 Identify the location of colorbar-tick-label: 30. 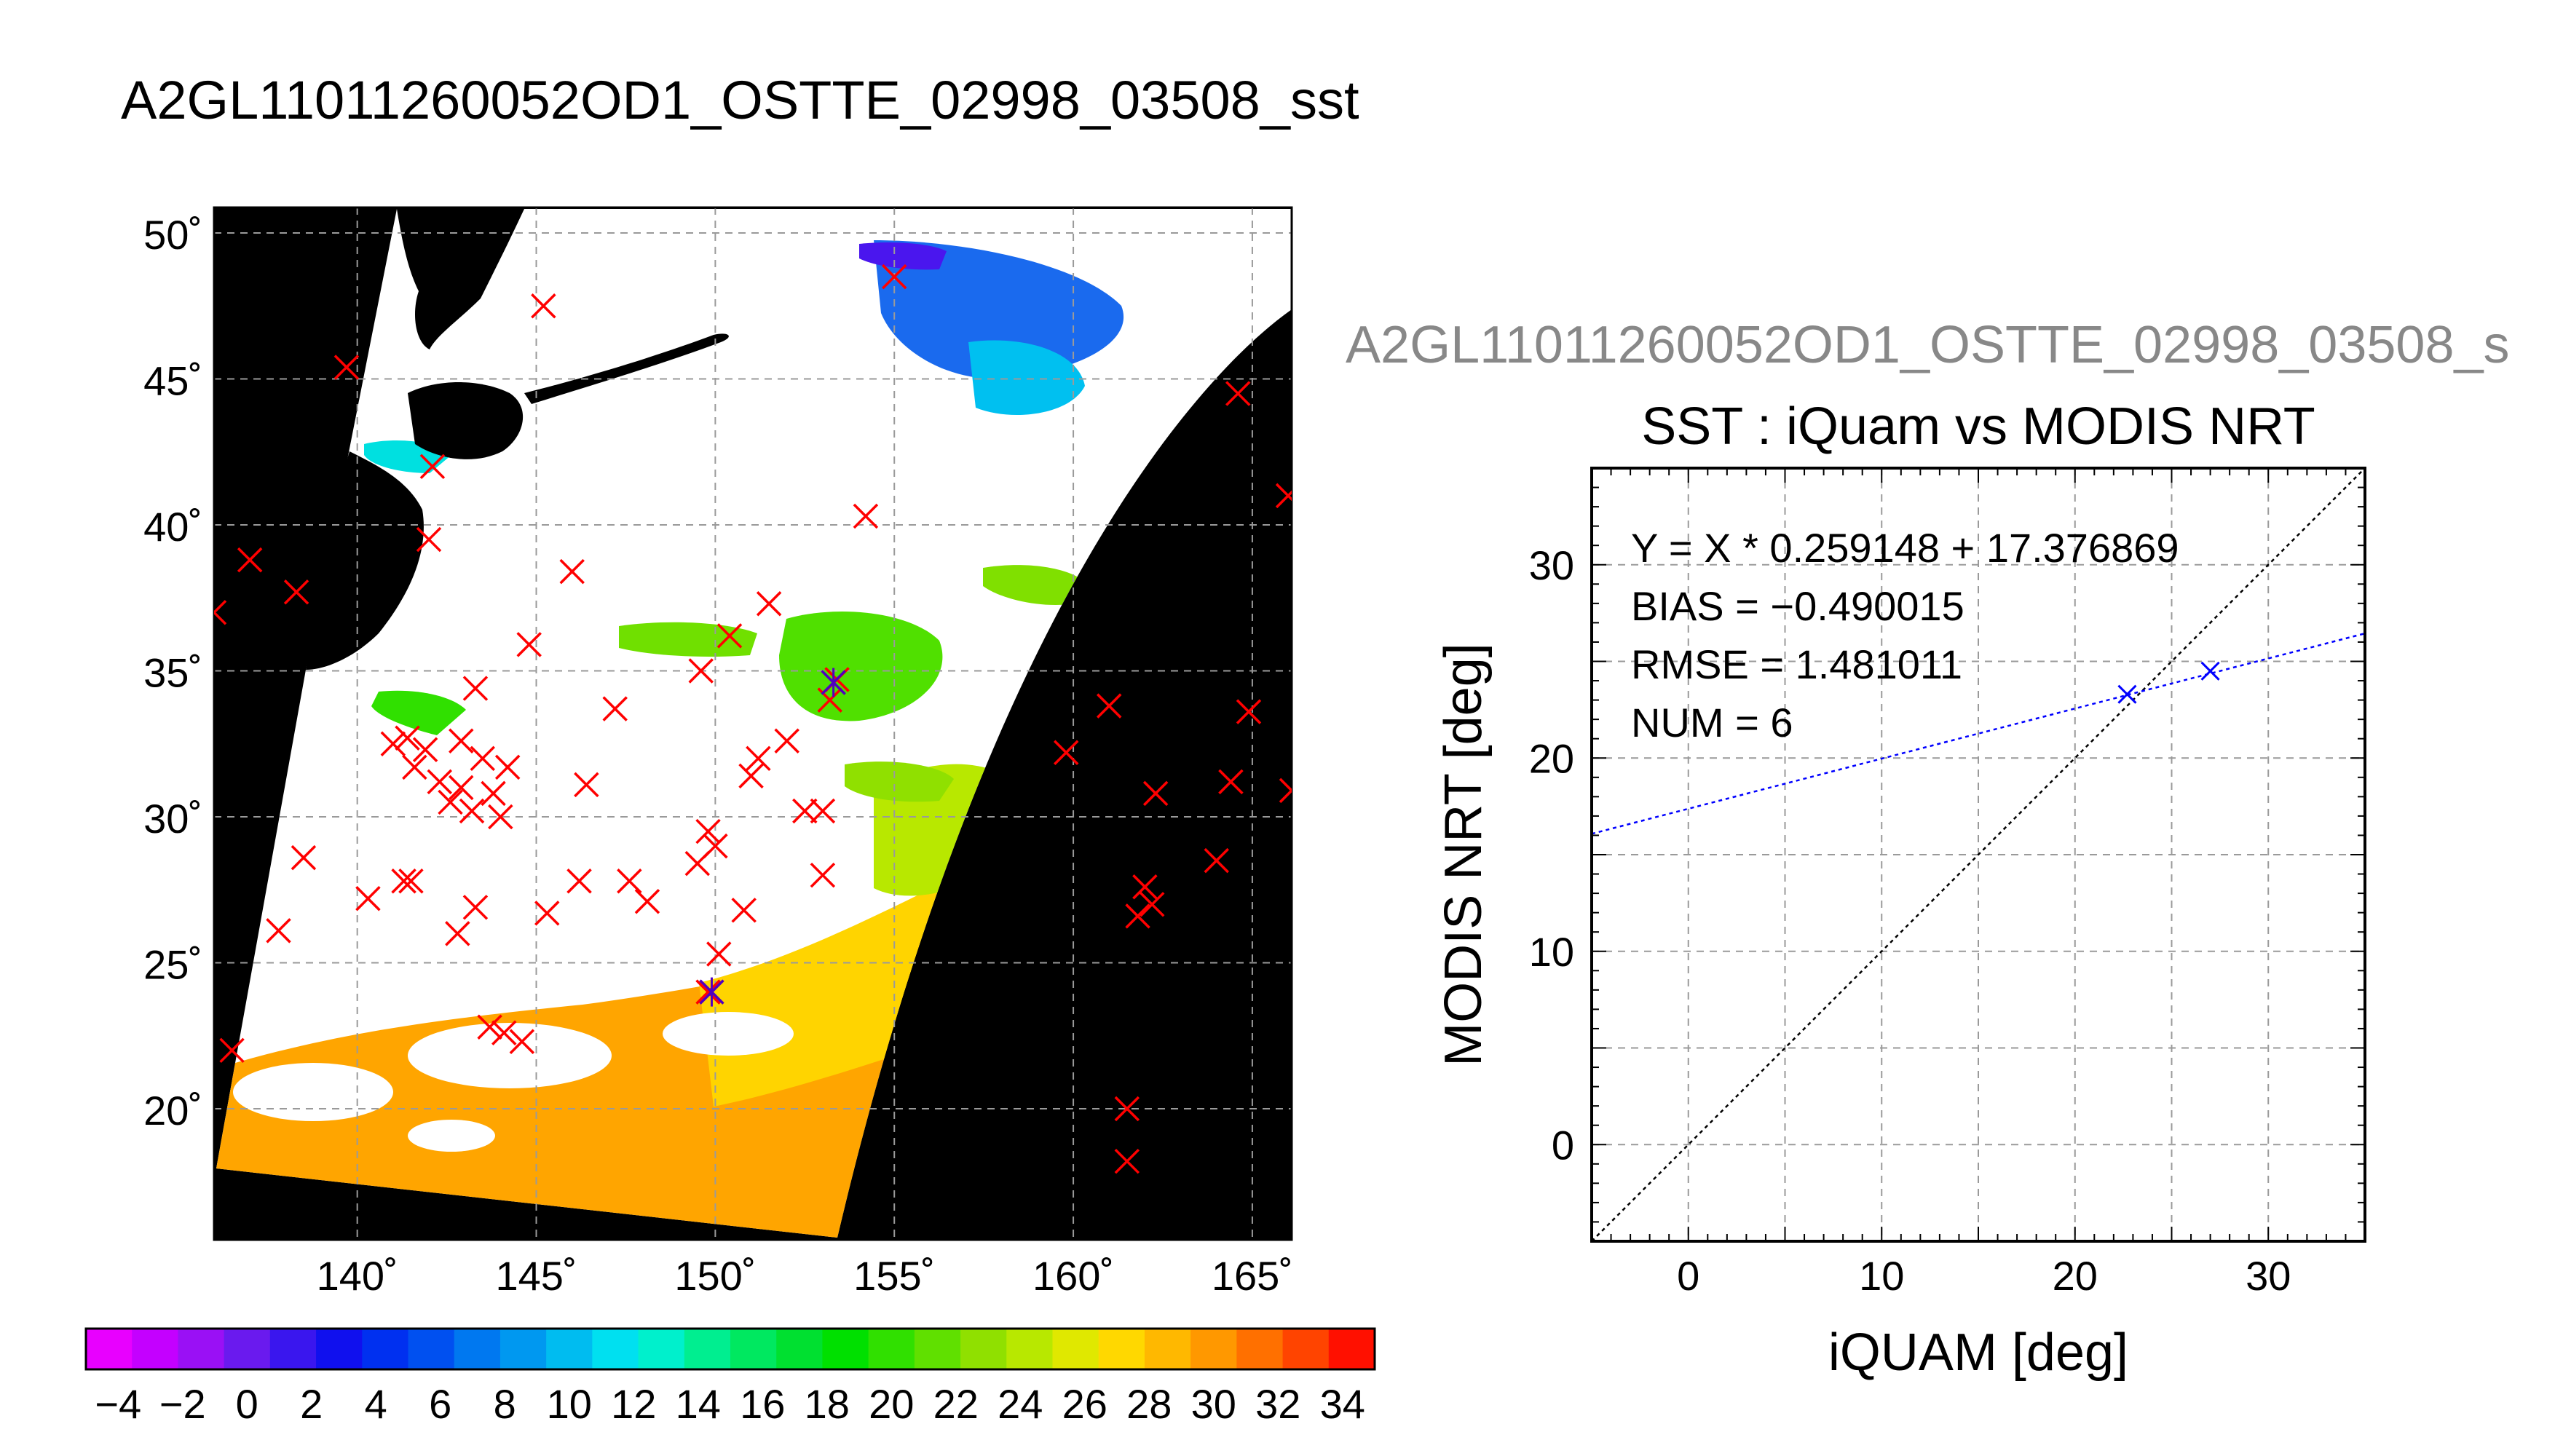
(1213, 1404).